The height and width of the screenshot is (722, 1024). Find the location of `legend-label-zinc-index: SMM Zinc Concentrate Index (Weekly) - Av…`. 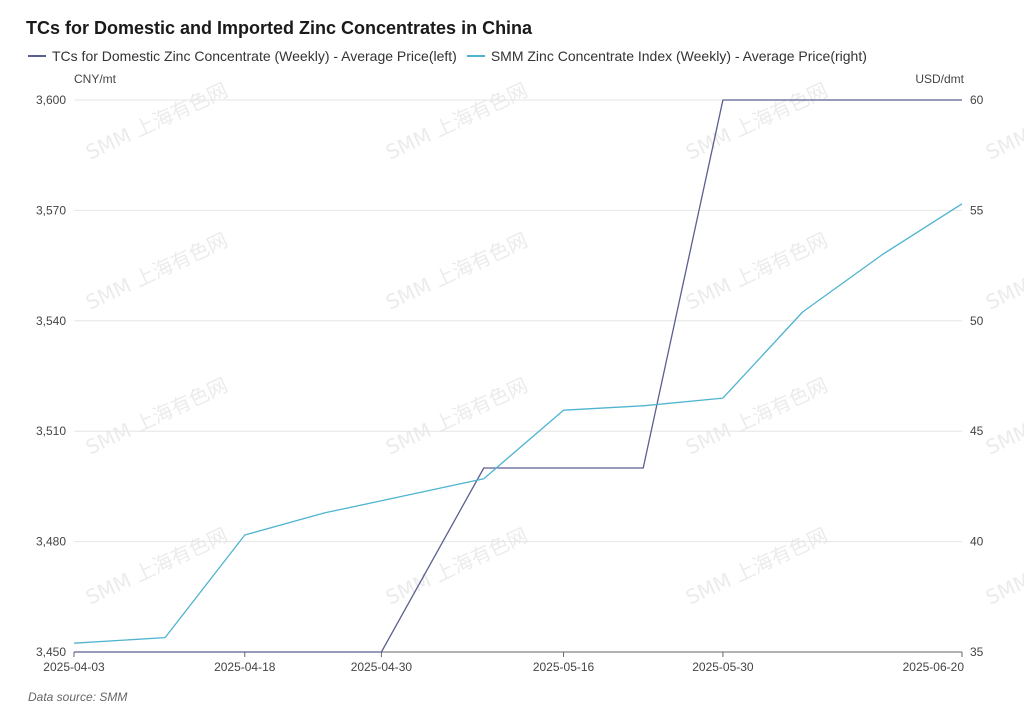

legend-label-zinc-index: SMM Zinc Concentrate Index (Weekly) - Av… is located at coordinates (678, 56).